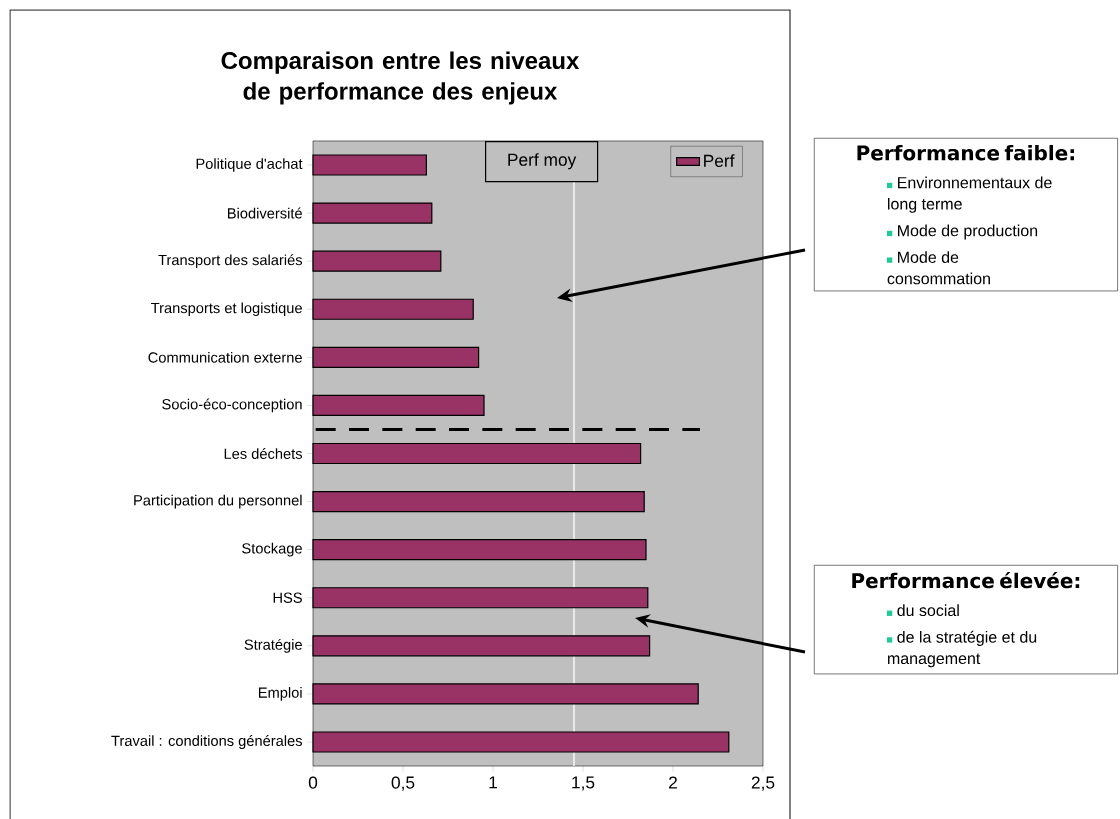 The height and width of the screenshot is (819, 1120). I want to click on y-tick-label: Les déchets, so click(263, 453).